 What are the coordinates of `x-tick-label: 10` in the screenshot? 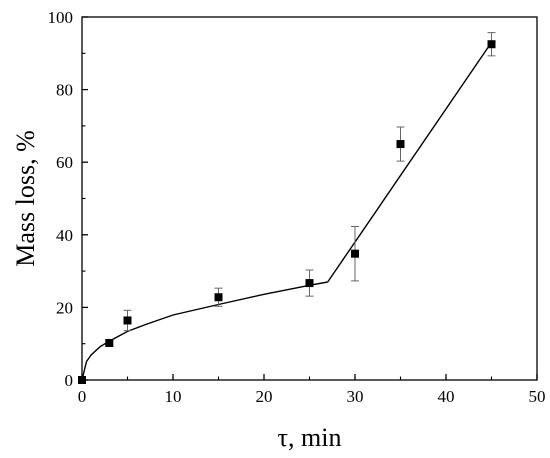 It's located at (173, 396).